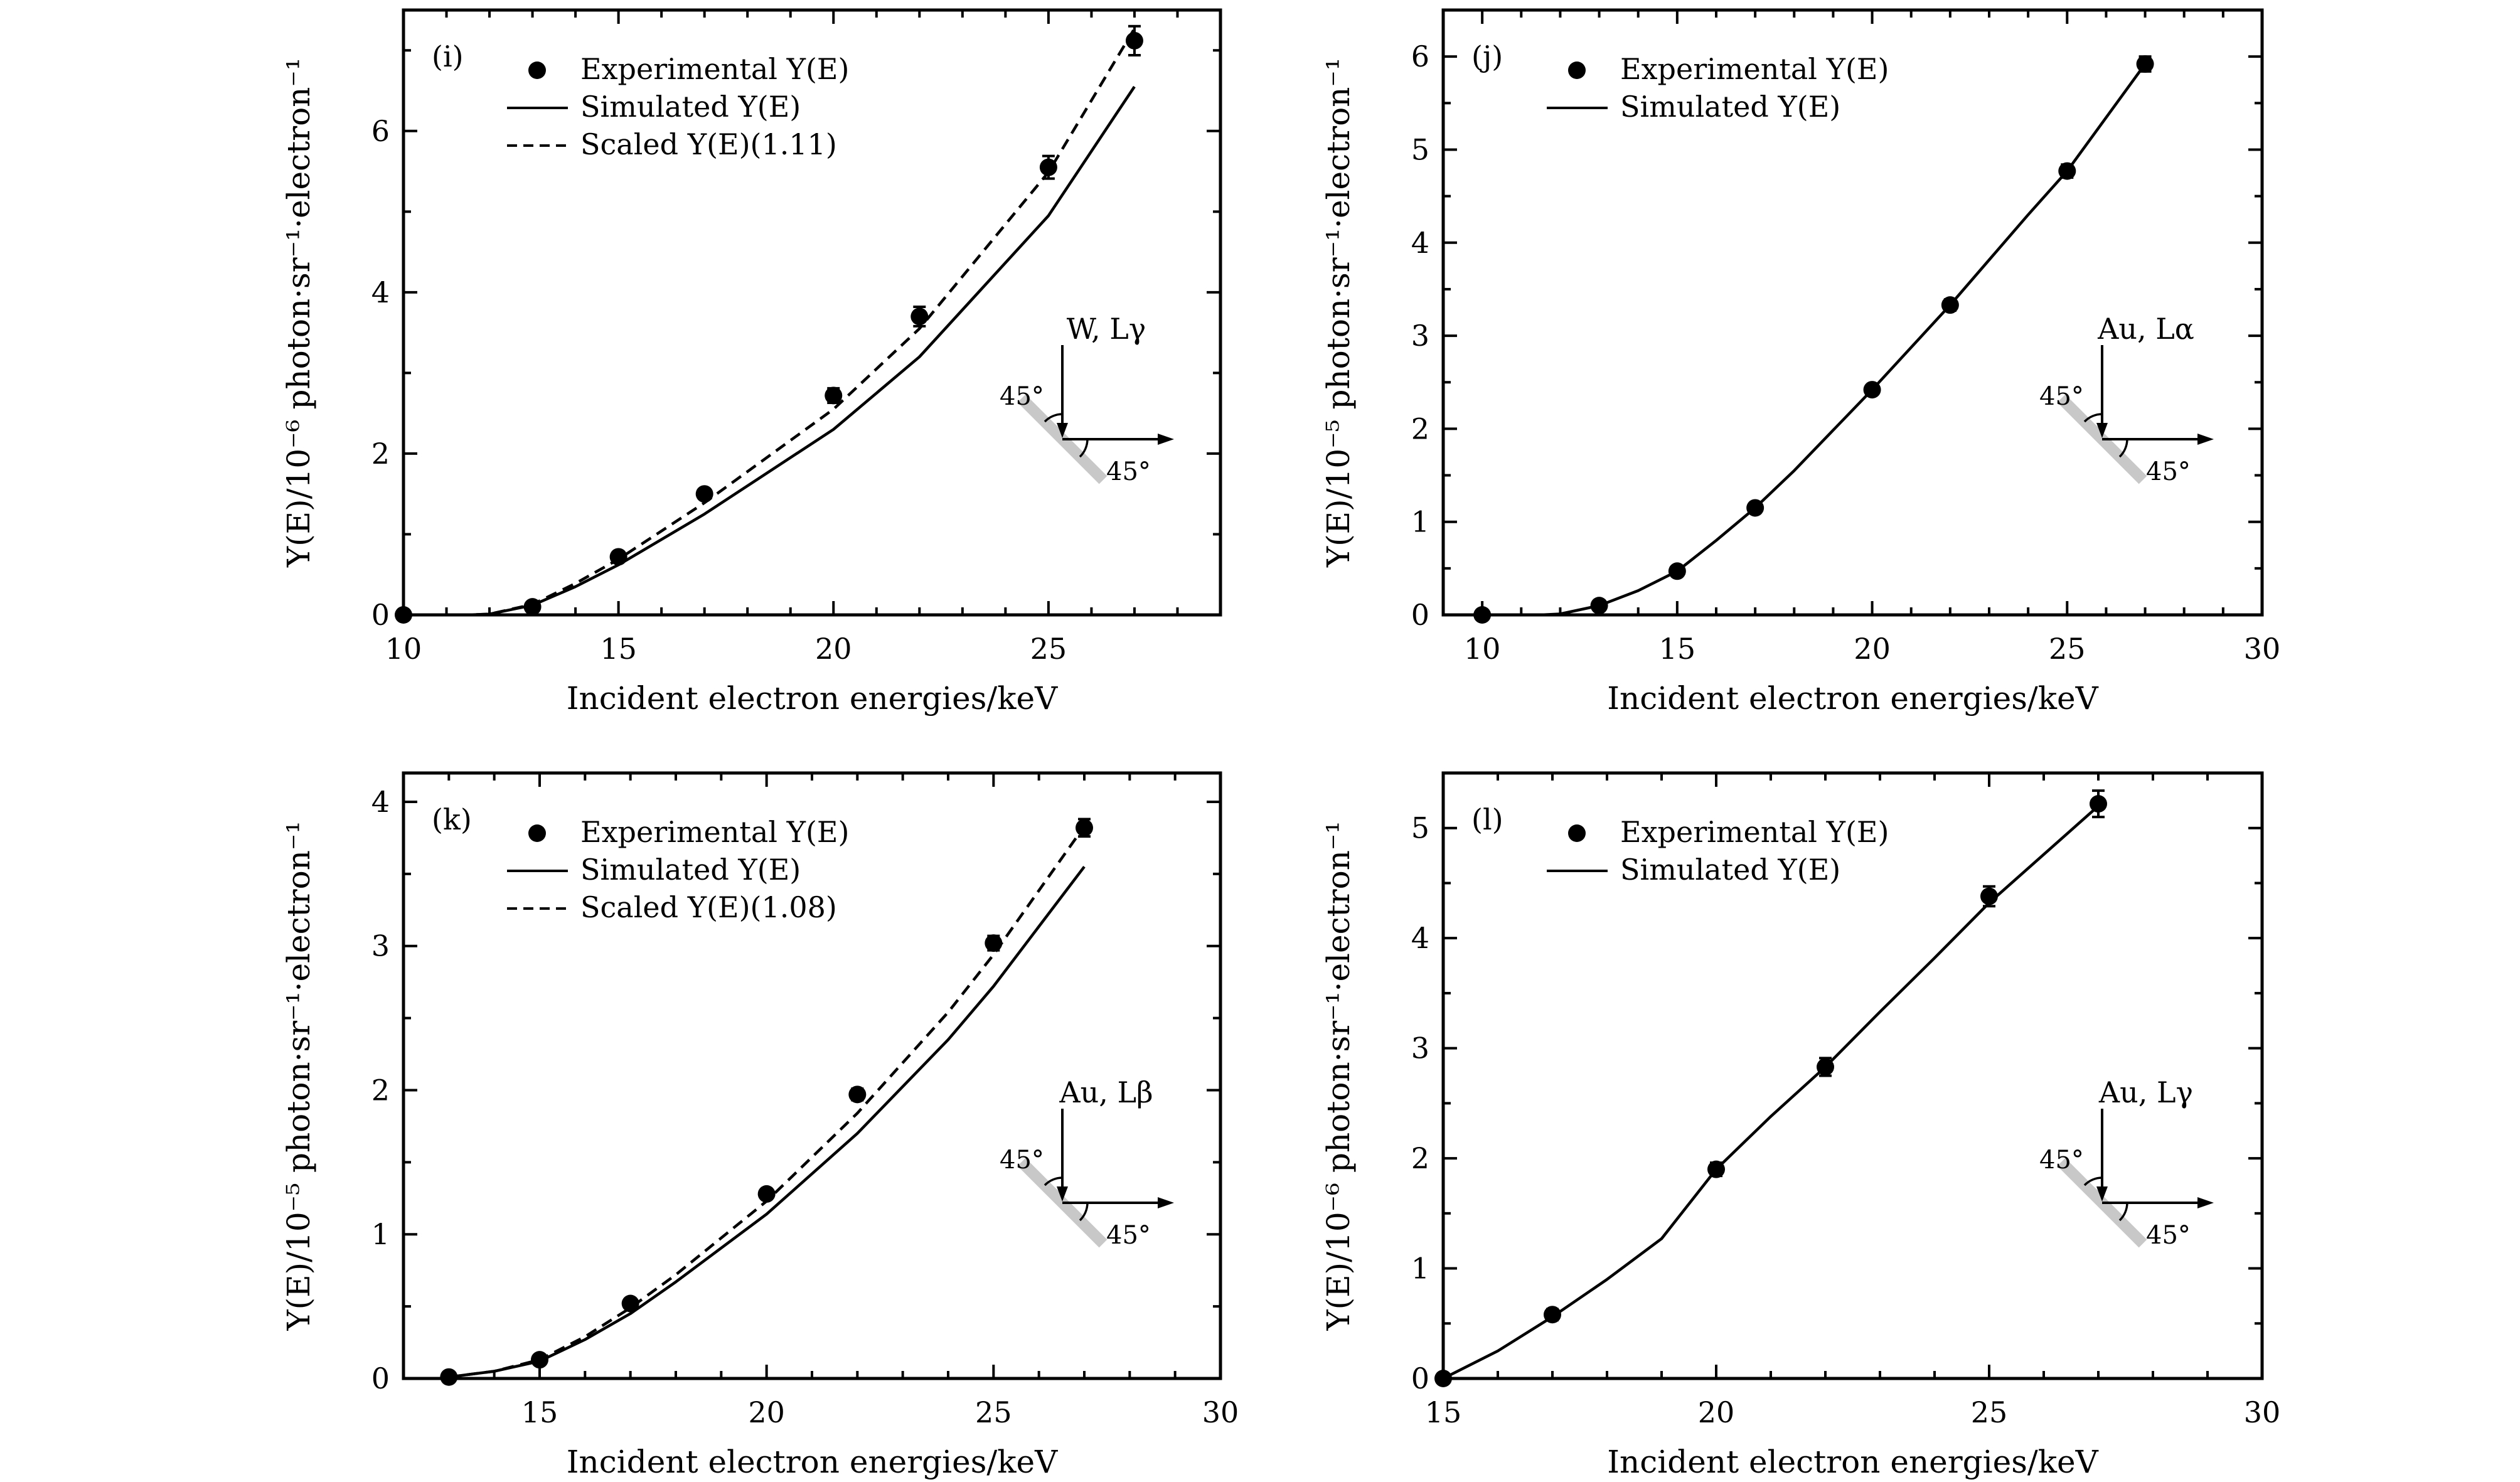 This screenshot has height=1482, width=2520. I want to click on y-tick-label: 5, so click(1420, 828).